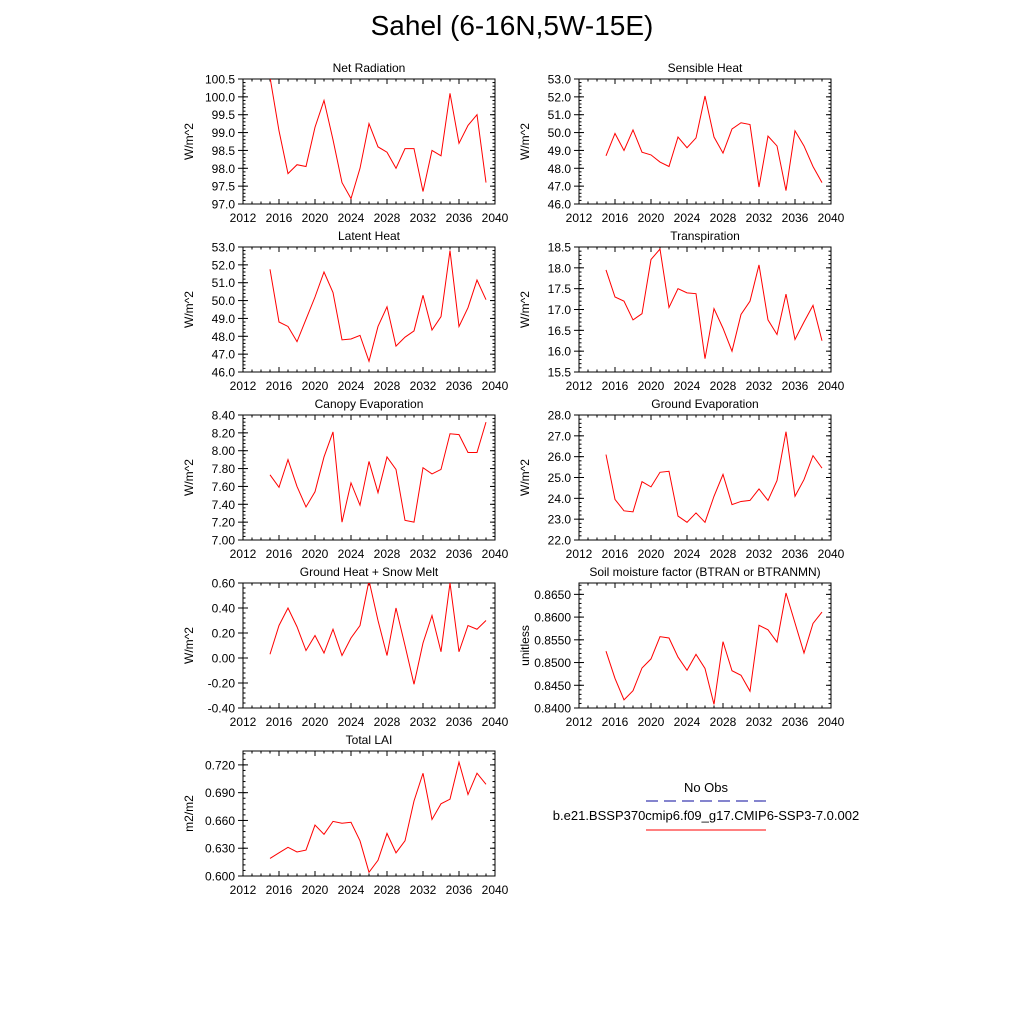 The height and width of the screenshot is (1024, 1024). What do you see at coordinates (224, 151) in the screenshot?
I see `y-tick-label: 98.5` at bounding box center [224, 151].